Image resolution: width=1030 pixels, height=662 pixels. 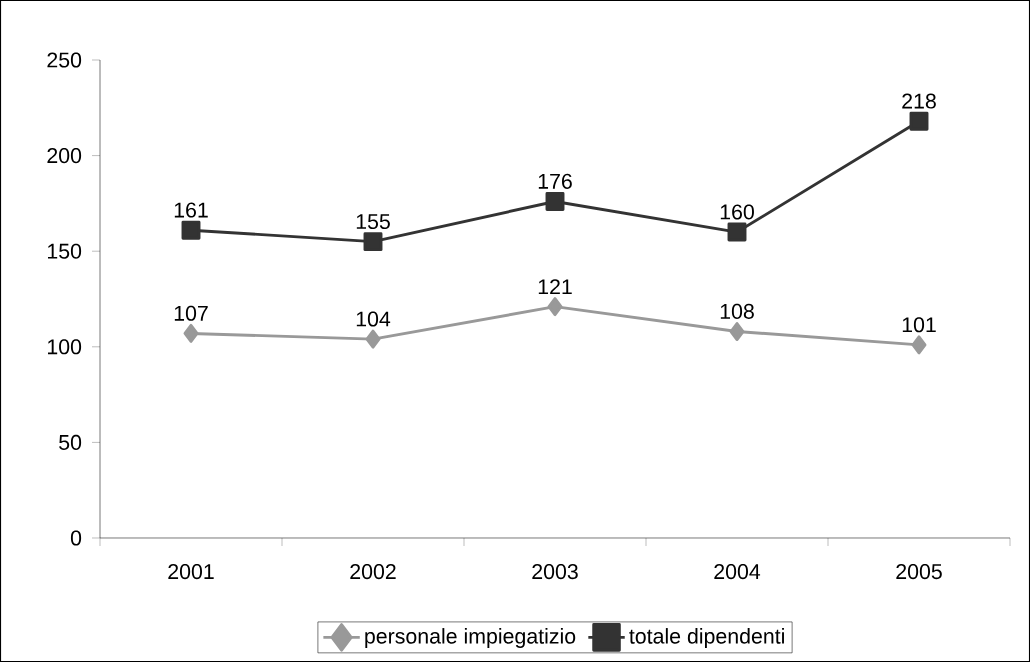 I want to click on legend-label: totale dipendenti, so click(x=706, y=638).